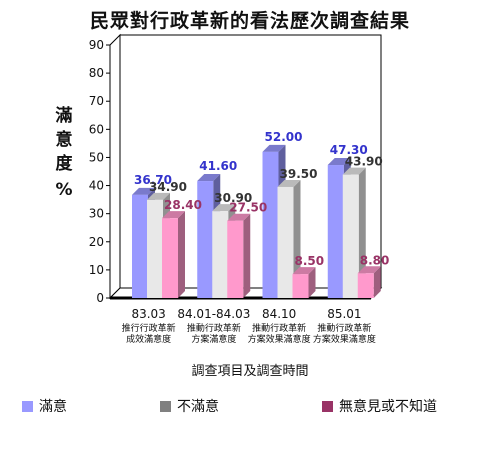  Describe the element at coordinates (198, 407) in the screenshot. I see `legend-label-dissatisfied: 不滿意` at that location.